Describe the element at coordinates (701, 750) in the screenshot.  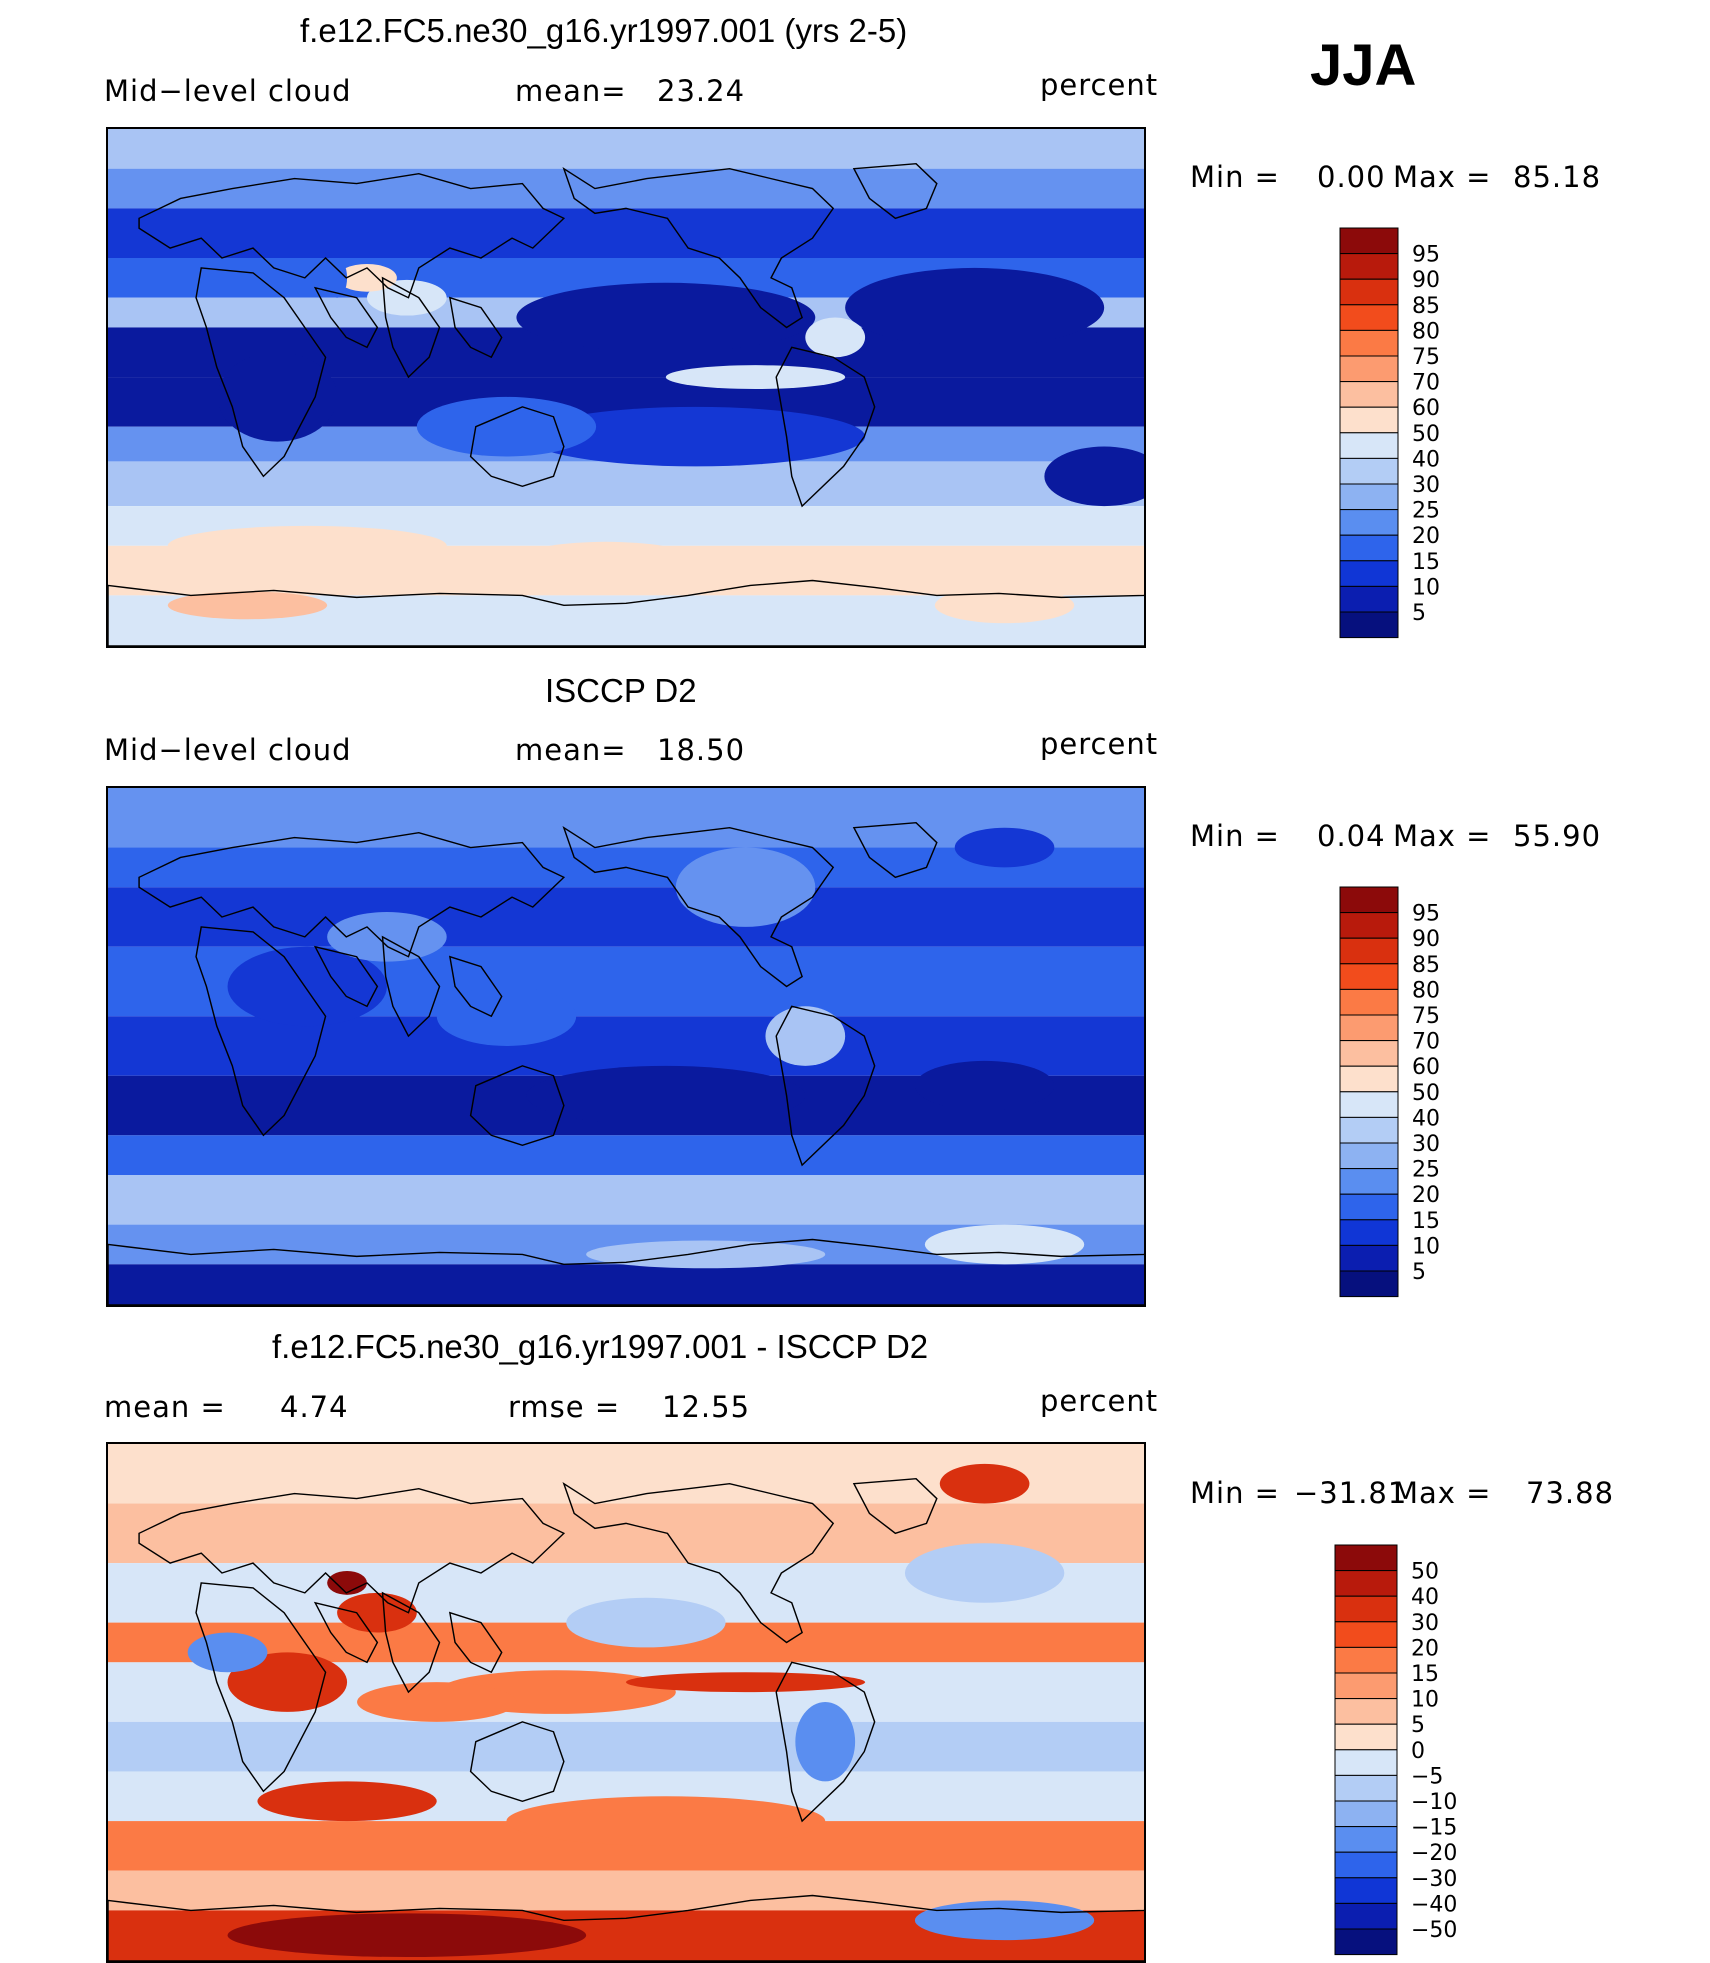
I see `mean-value: 18.50` at that location.